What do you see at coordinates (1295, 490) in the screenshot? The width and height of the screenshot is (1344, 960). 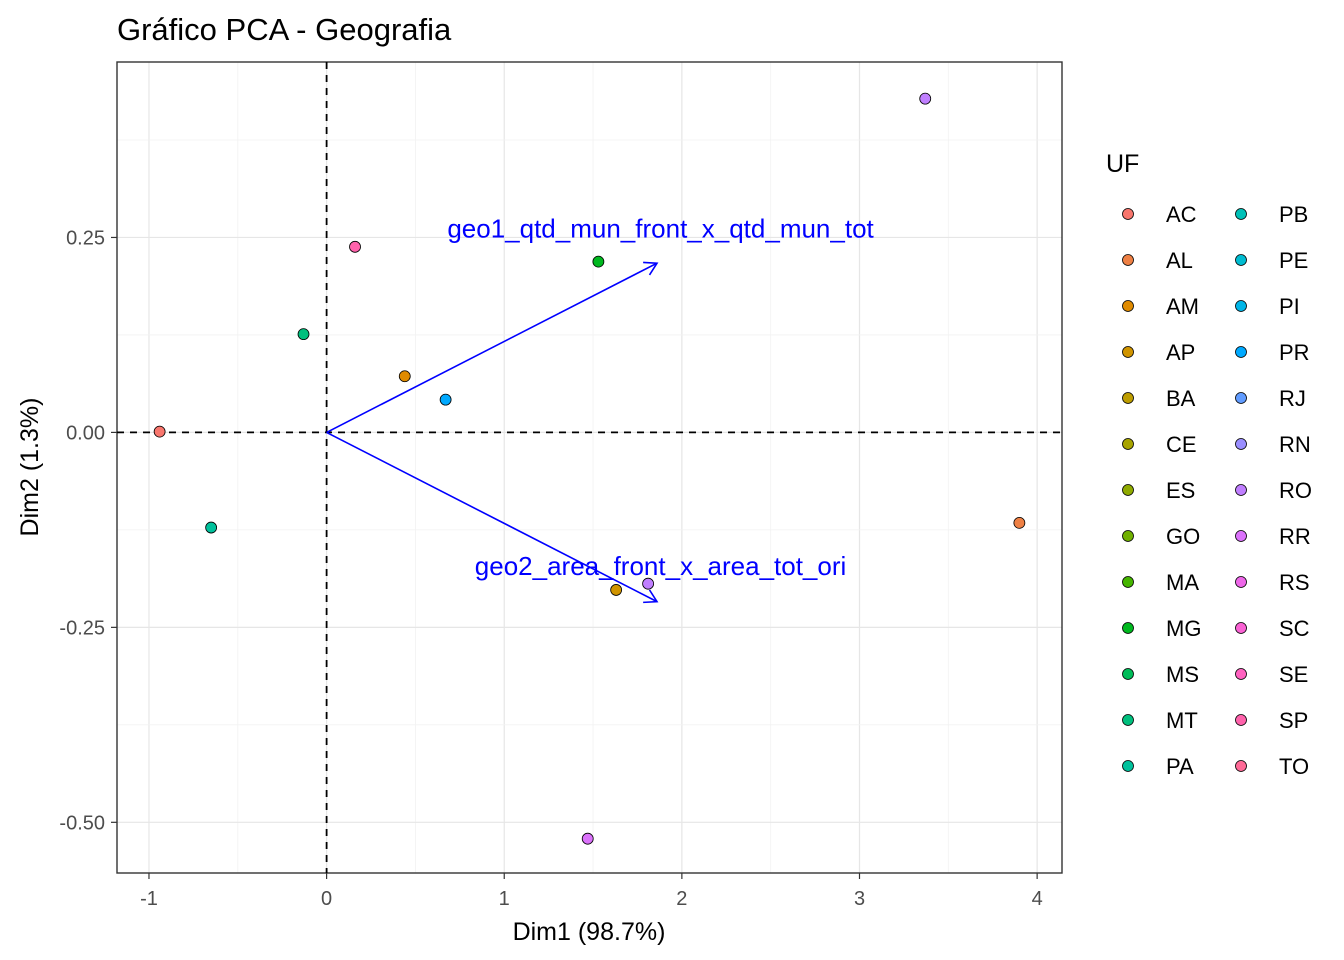 I see `legend-label: RO` at bounding box center [1295, 490].